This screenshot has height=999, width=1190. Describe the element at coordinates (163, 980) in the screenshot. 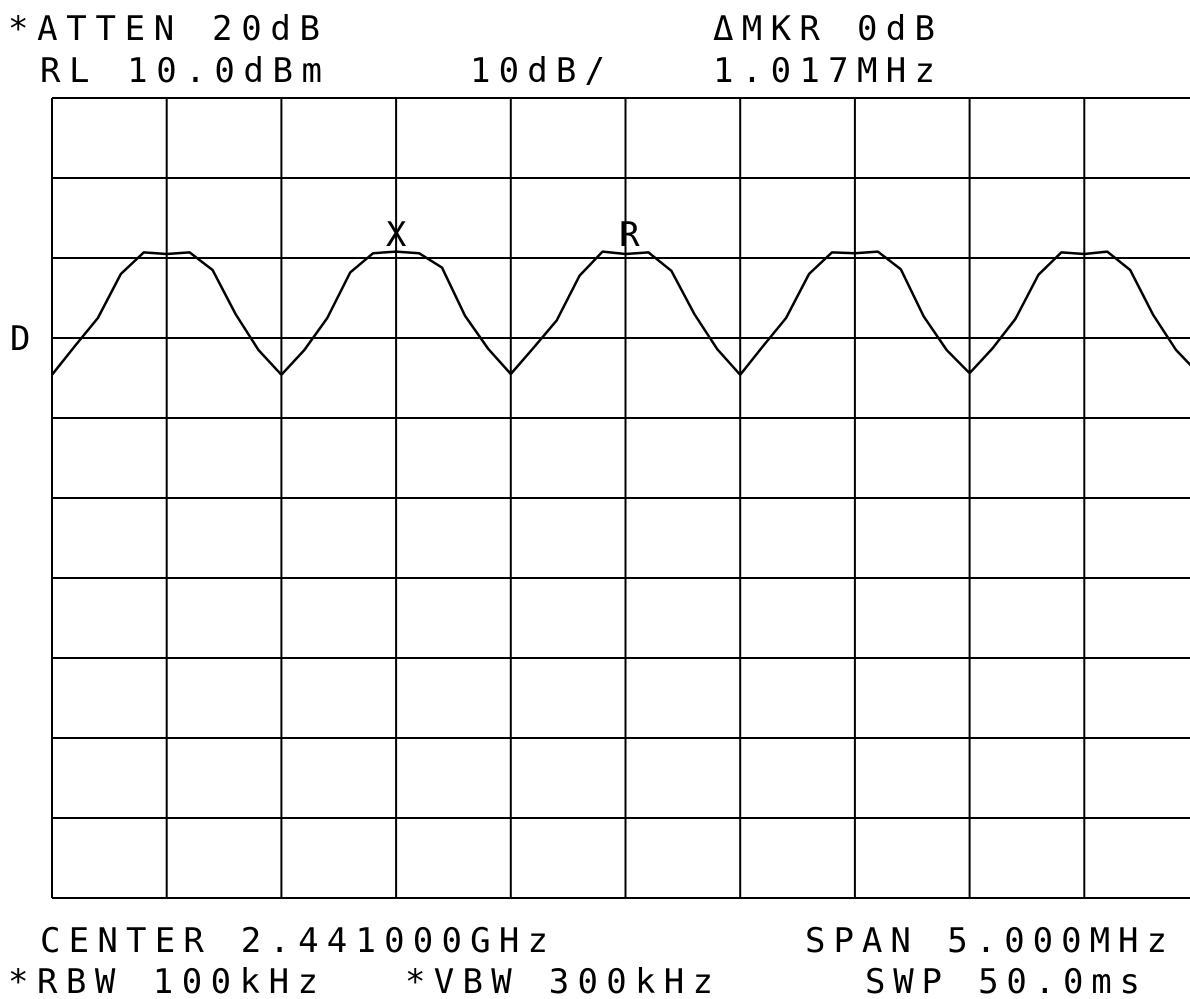

I see `rbw: *RBW 100kHz` at that location.